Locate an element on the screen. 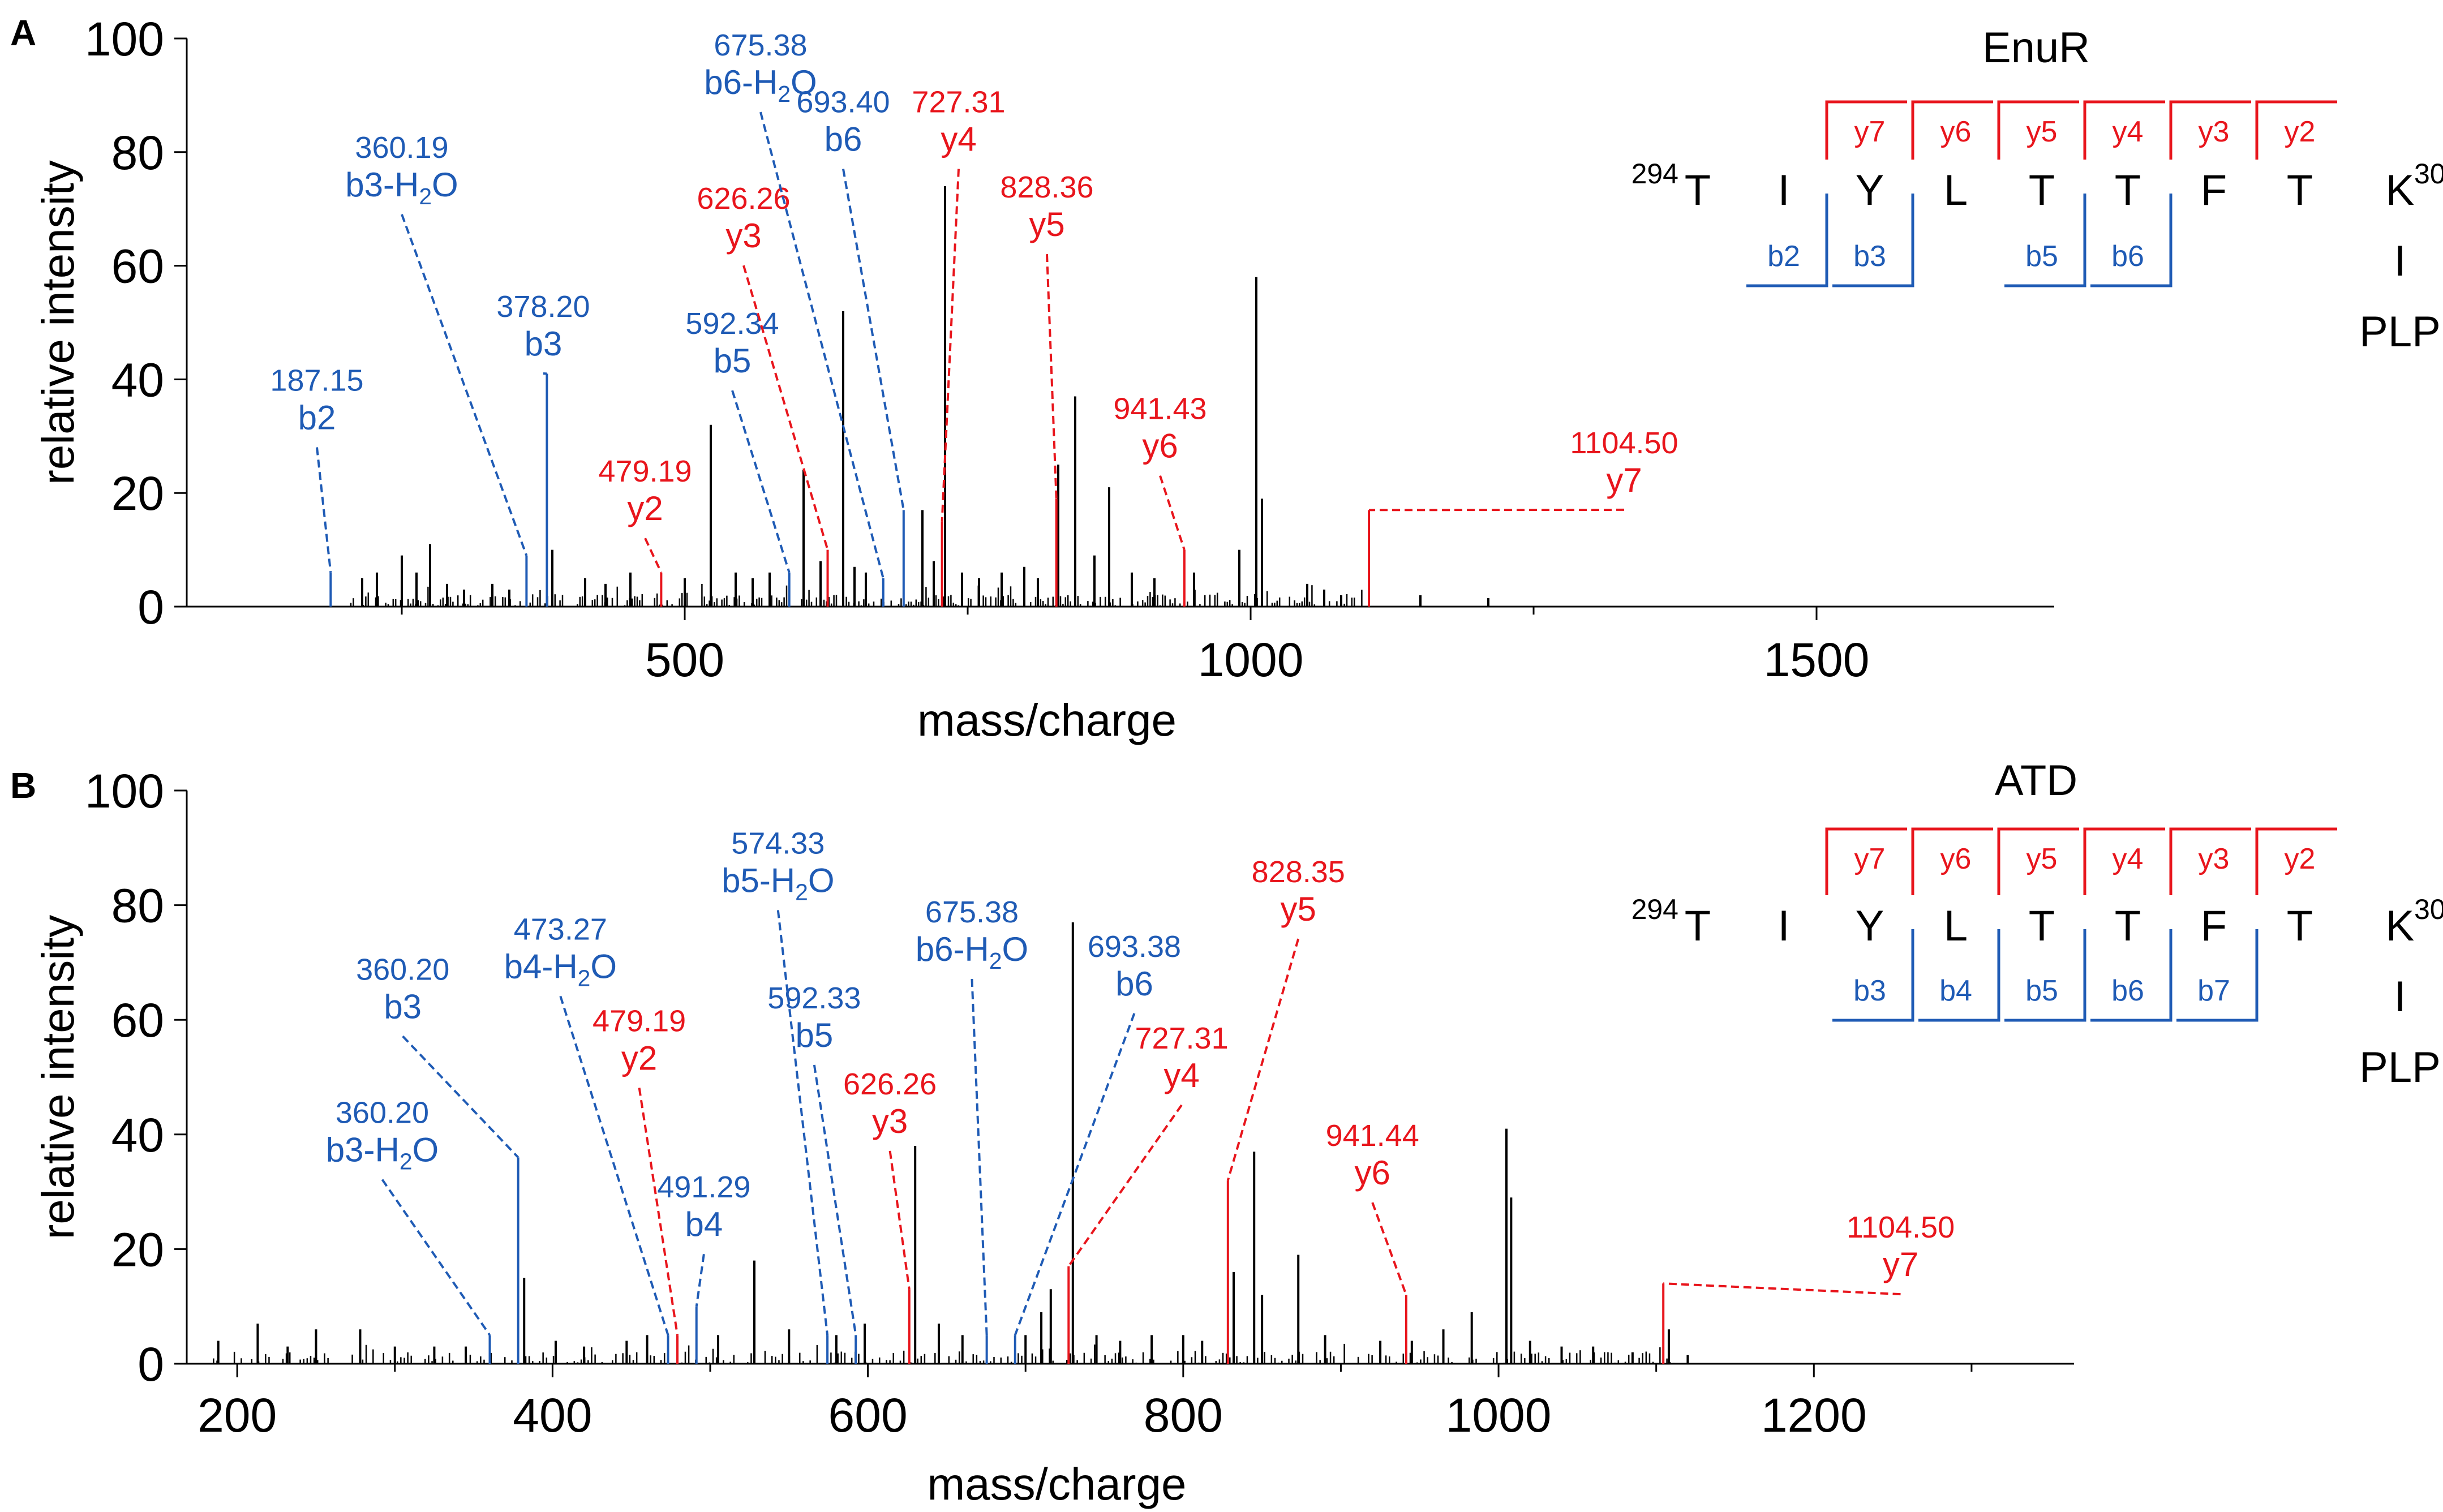 This screenshot has height=1512, width=2443. peak-mz-label: 693.38 is located at coordinates (1135, 947).